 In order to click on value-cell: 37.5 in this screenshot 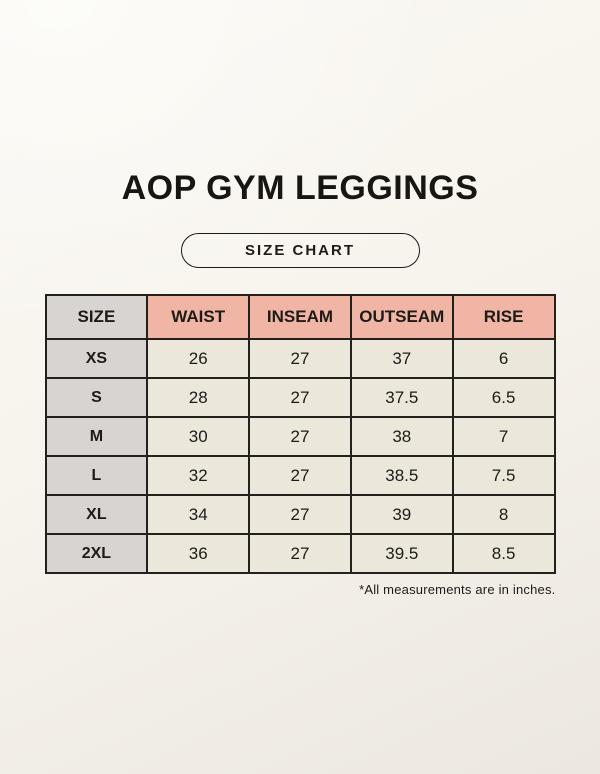, I will do `click(401, 398)`.